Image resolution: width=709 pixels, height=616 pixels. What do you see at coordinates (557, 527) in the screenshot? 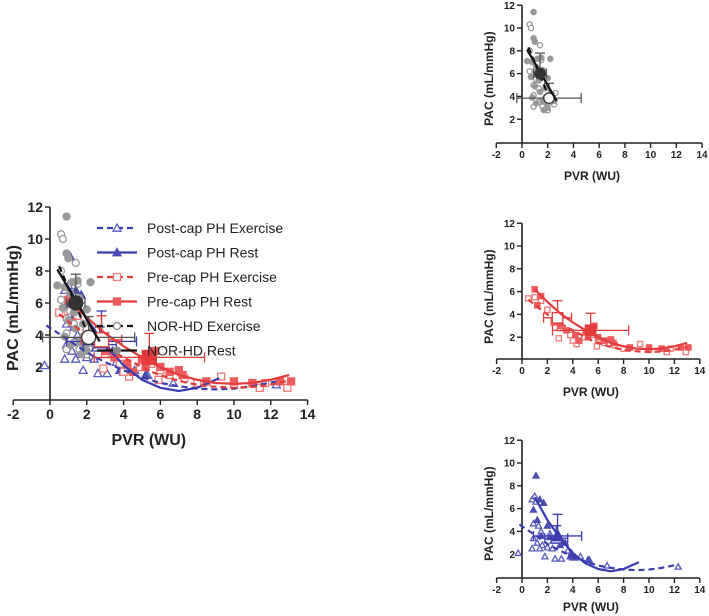
I see `error-bar-post_rest` at bounding box center [557, 527].